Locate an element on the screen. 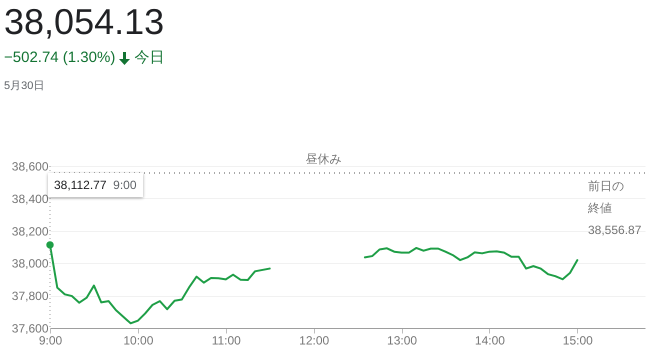 The image size is (650, 350). y-tick-label: 38,600 is located at coordinates (30, 167).